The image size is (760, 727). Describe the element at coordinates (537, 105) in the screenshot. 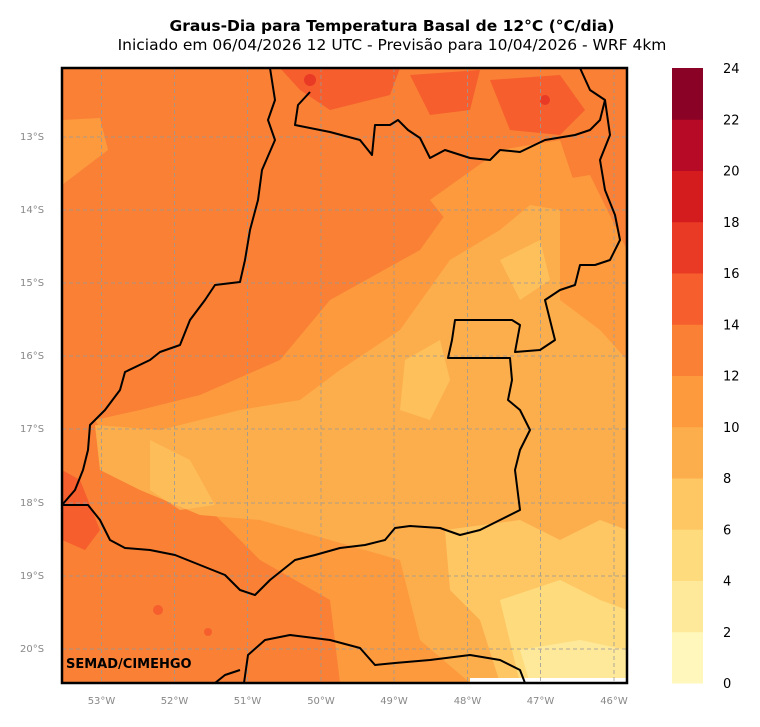

I see `field-14-16-n3` at that location.